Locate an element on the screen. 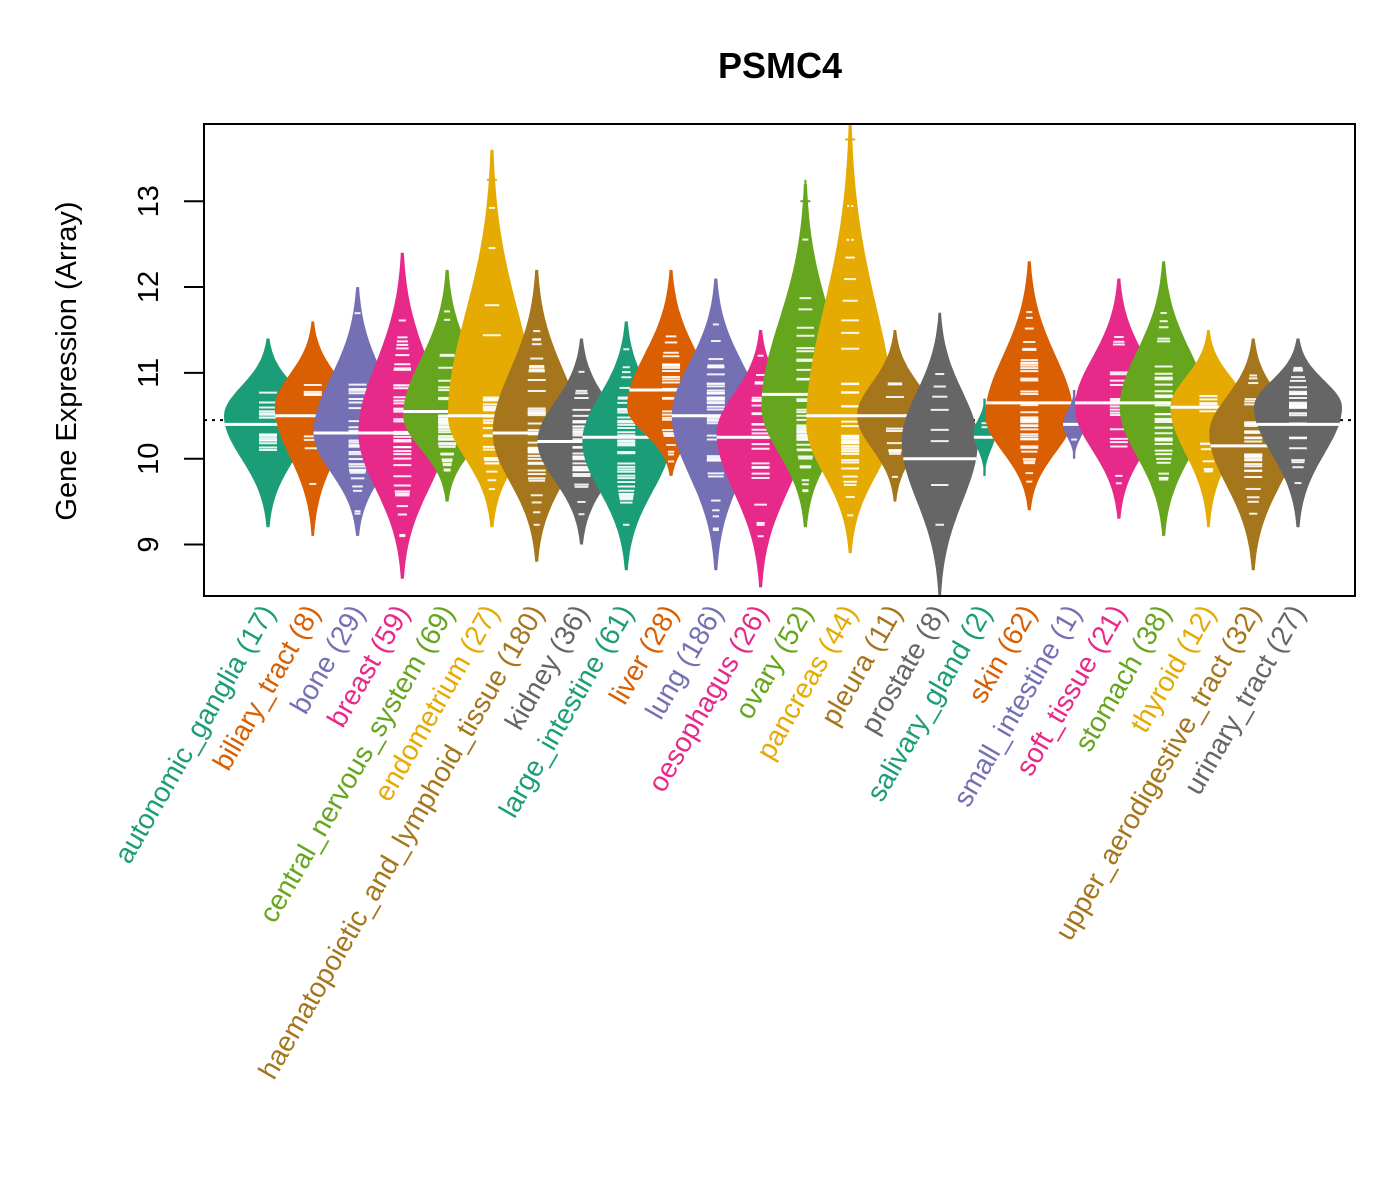 The image size is (1400, 1200). violin-breast is located at coordinates (402, 415).